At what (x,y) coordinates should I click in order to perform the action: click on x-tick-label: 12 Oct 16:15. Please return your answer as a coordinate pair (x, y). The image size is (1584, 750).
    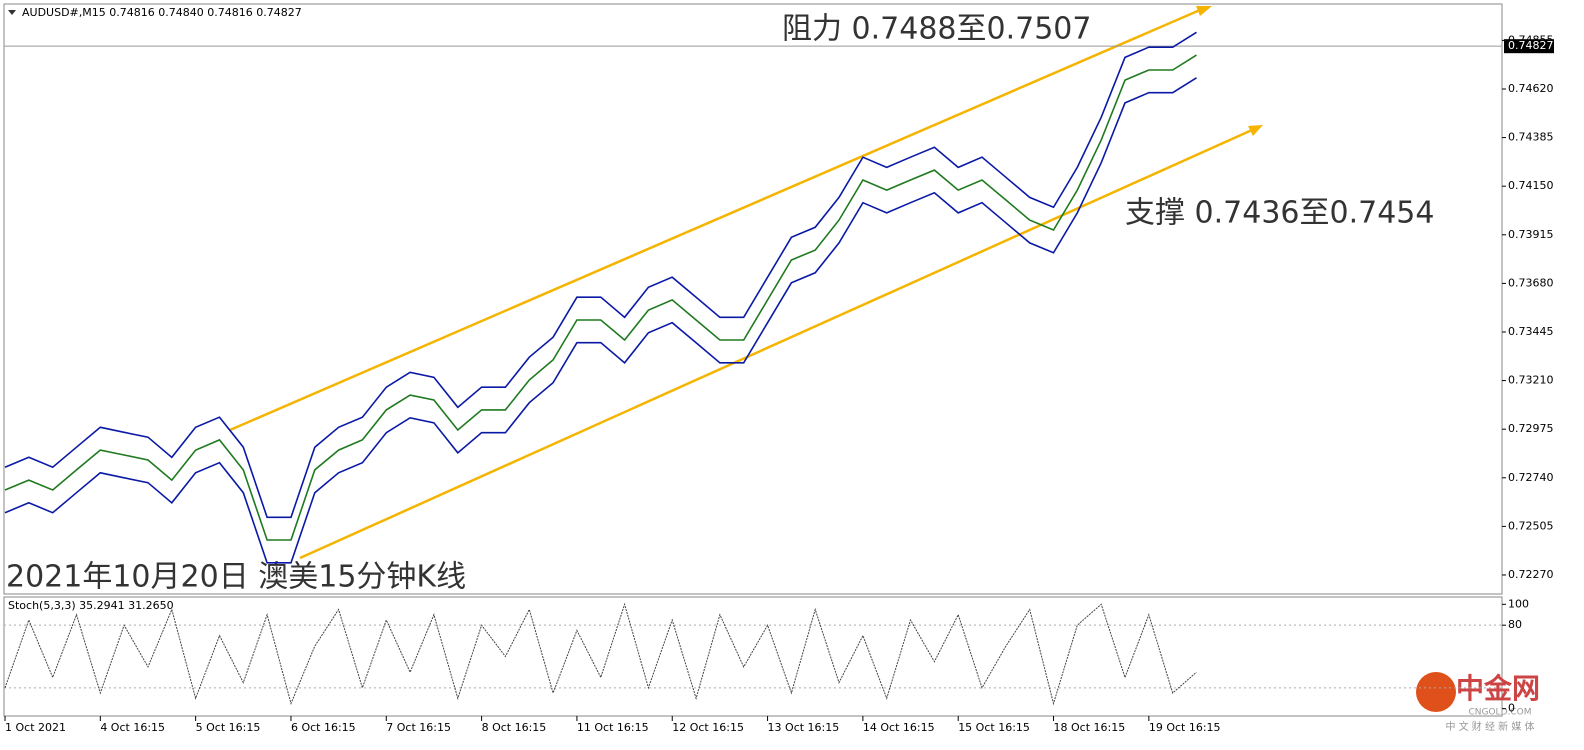
    Looking at the image, I should click on (708, 727).